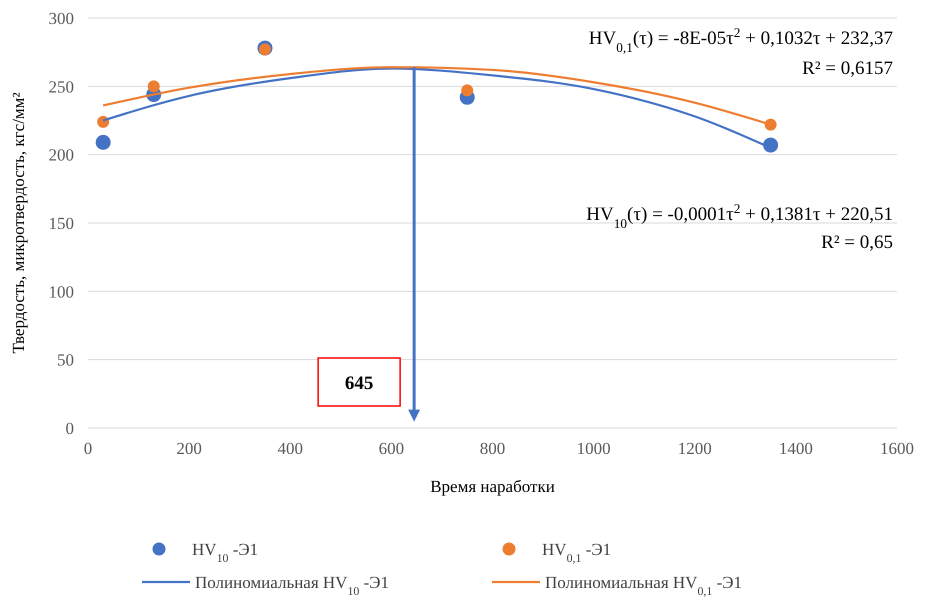  Describe the element at coordinates (492, 486) in the screenshot. I see `x-axis-title: Время наработки` at that location.